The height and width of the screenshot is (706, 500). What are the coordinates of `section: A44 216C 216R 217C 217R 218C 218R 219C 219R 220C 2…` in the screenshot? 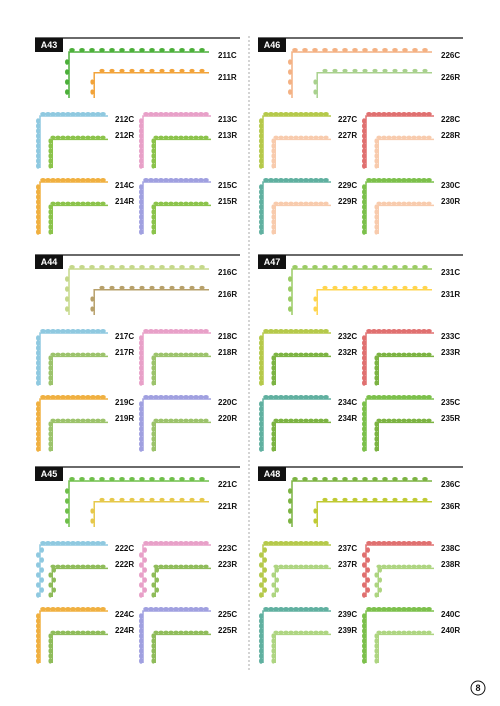 It's located at (137, 353).